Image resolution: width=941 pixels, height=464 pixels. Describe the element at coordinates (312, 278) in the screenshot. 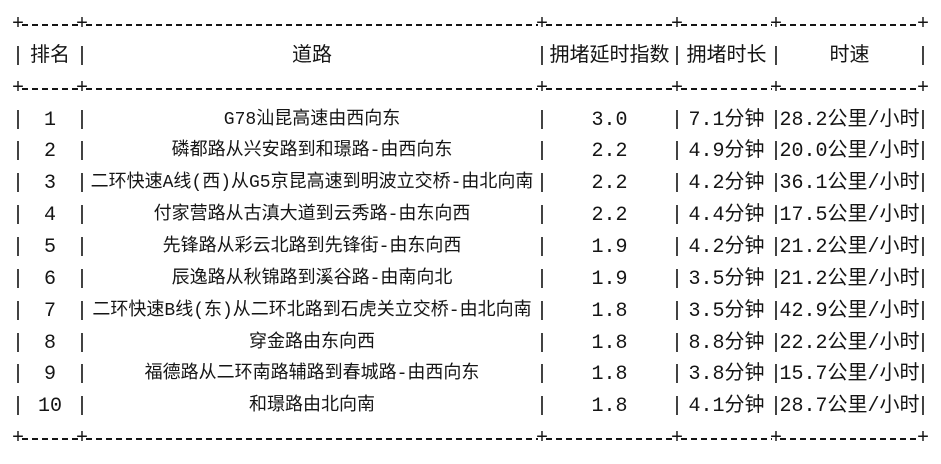

I see `road-cell: 辰逸路从秋锦路到溪谷路-由南向北` at that location.